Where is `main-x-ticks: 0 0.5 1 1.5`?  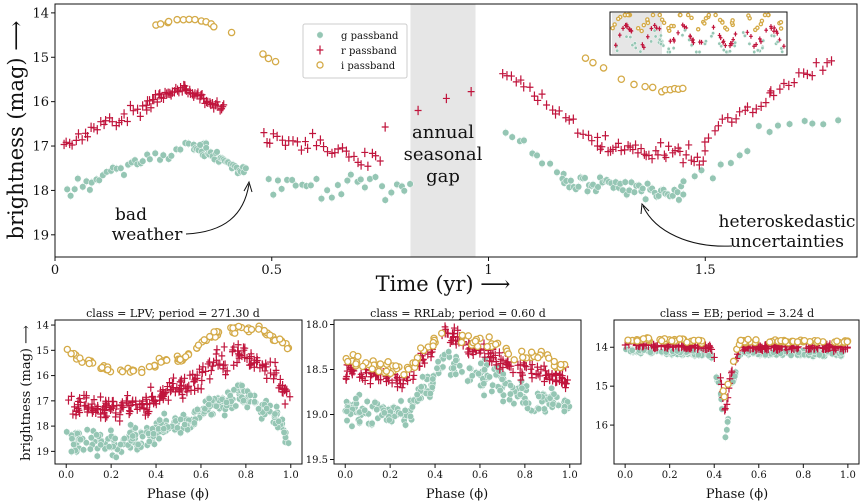 main-x-ticks: 0 0.5 1 1.5 is located at coordinates (383, 267).